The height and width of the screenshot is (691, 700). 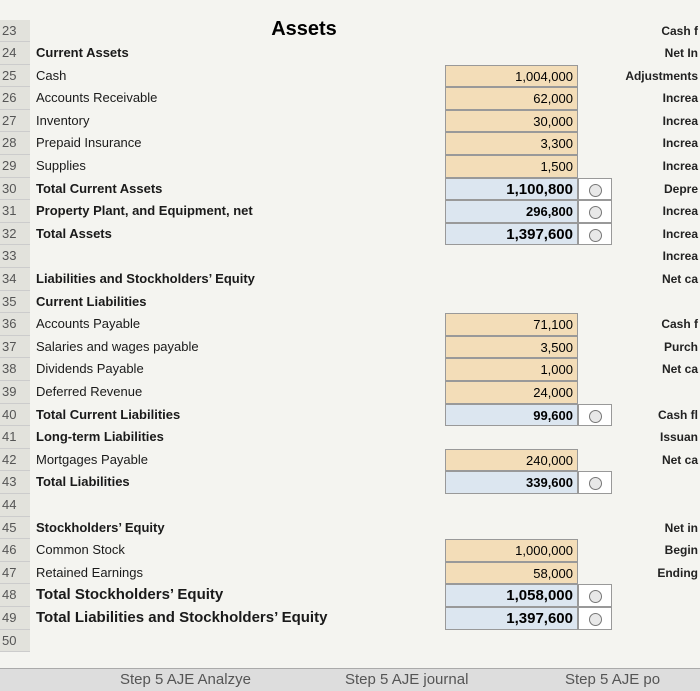 I want to click on value-cell: 30,000, so click(x=511, y=121).